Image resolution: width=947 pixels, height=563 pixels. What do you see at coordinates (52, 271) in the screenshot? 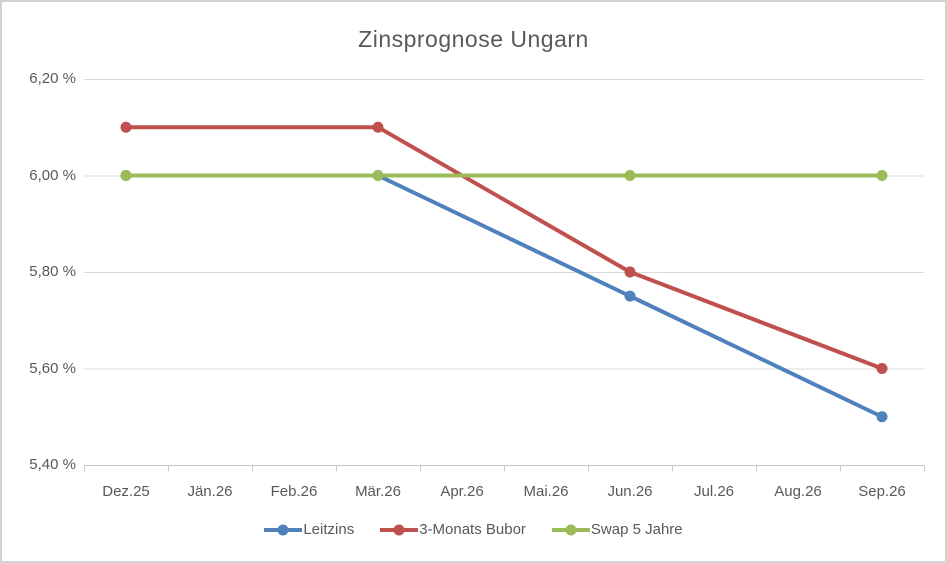
I see `y-axis-label: 5,80 %` at bounding box center [52, 271].